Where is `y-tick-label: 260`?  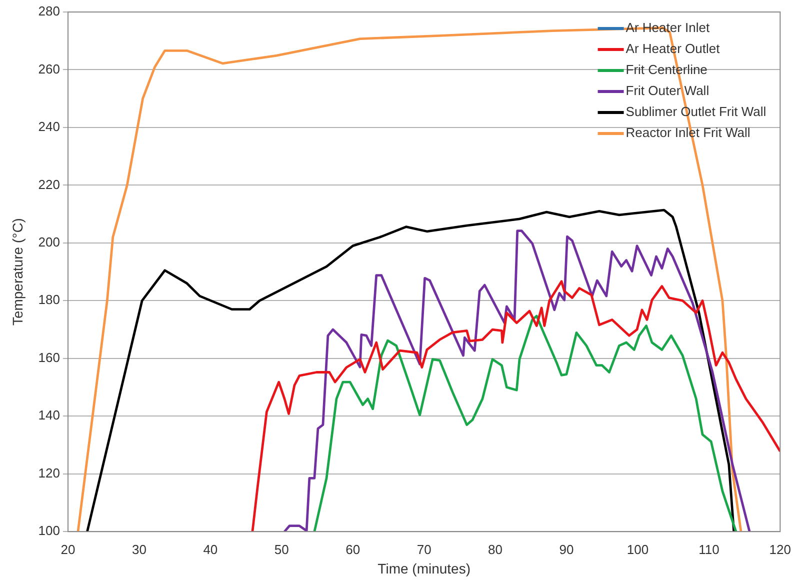
y-tick-label: 260 is located at coordinates (49, 68).